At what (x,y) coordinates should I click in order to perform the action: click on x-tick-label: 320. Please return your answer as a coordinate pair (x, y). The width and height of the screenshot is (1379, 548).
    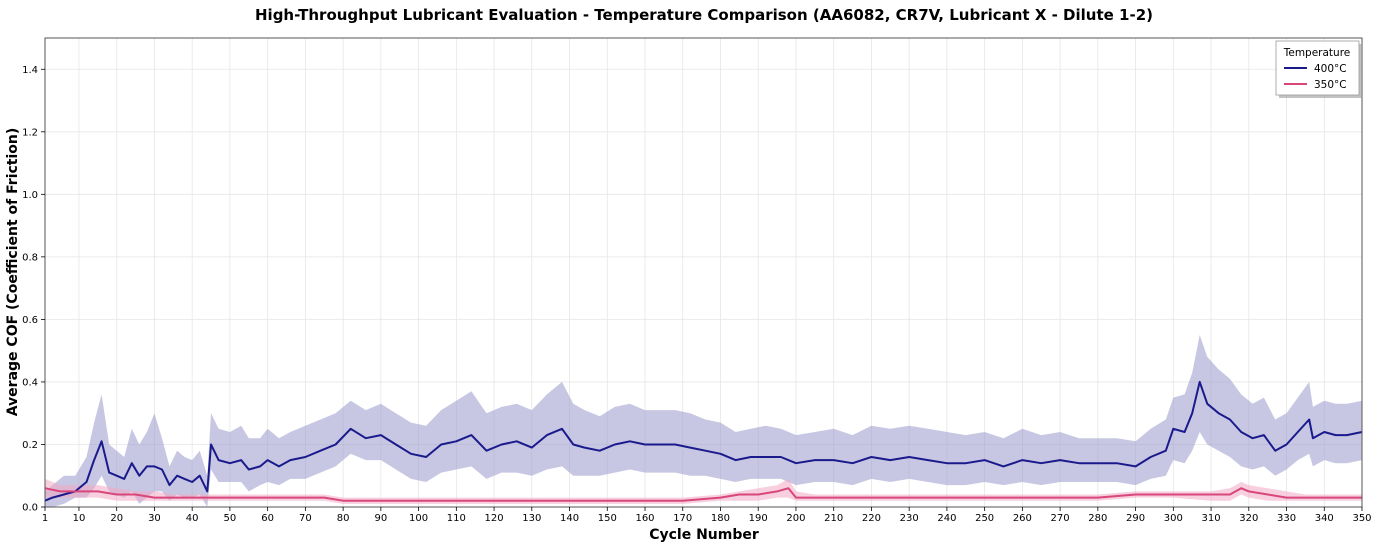
    Looking at the image, I should click on (1248, 518).